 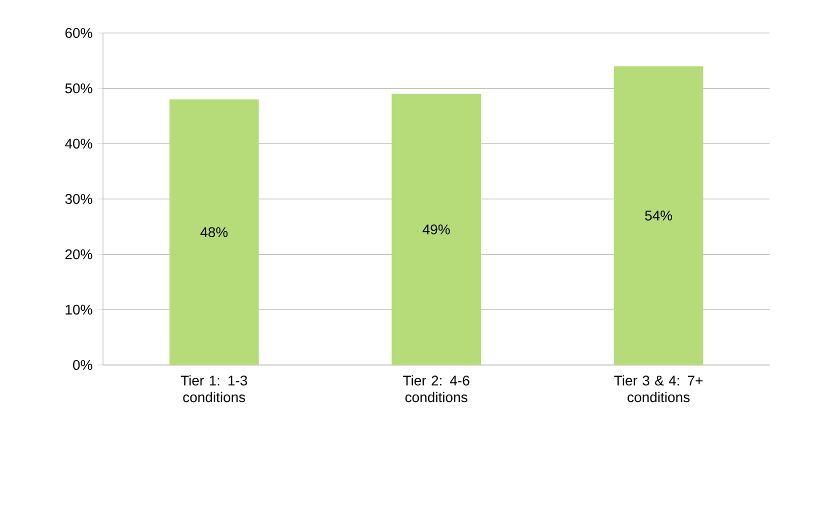 I want to click on y-tick-label: 50%, so click(x=78, y=88).